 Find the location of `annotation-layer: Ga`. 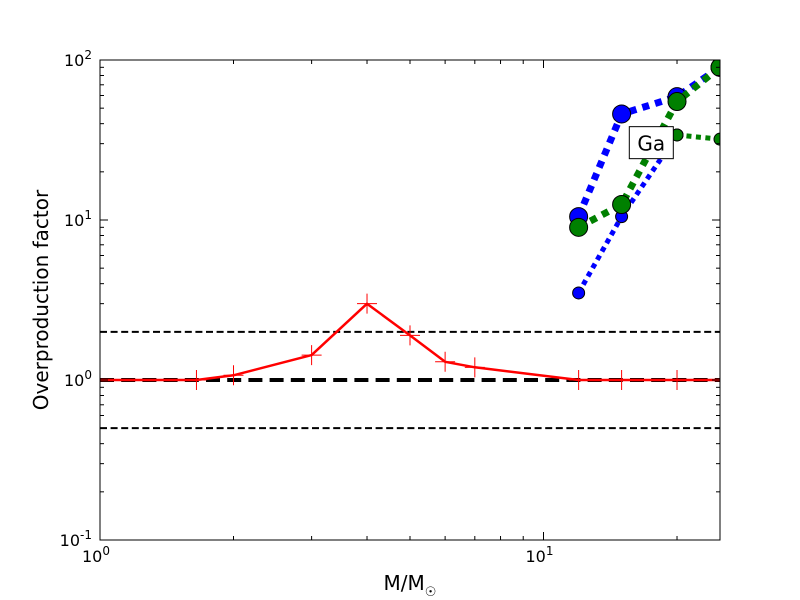

annotation-layer: Ga is located at coordinates (651, 143).